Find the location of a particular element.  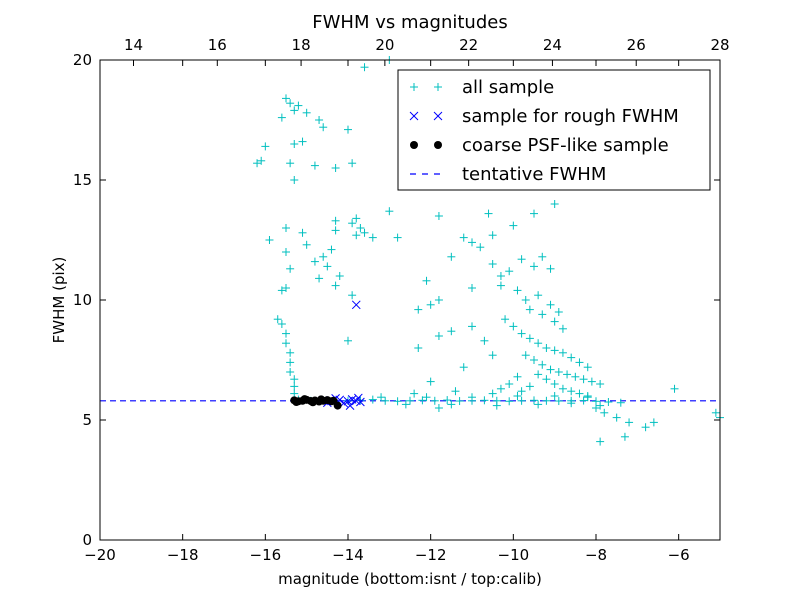

legend-entry: sample for rough FWHM is located at coordinates (544, 116).